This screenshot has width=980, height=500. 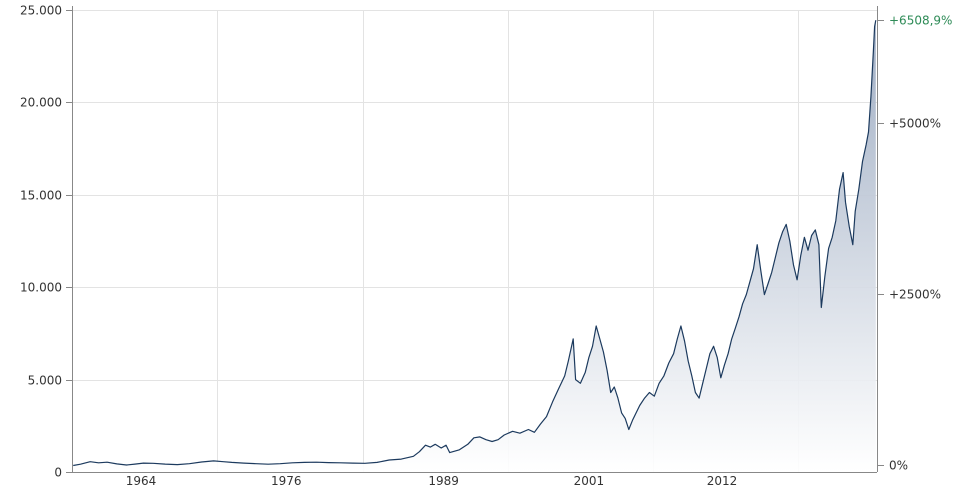 I want to click on x-axis: 1964 1976 1989 2001 2012, so click(x=432, y=481).